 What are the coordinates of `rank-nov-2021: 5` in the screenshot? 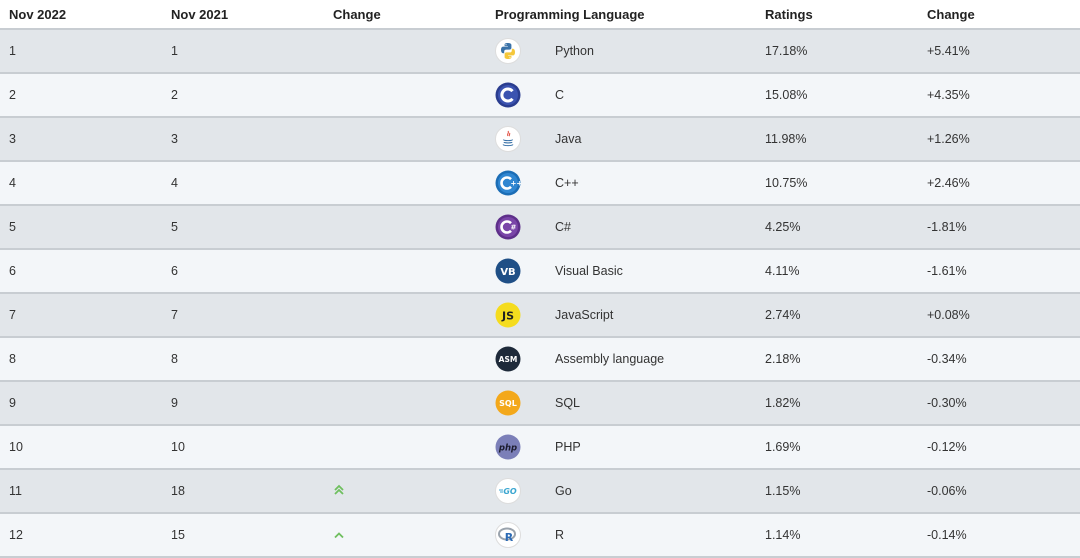 It's located at (243, 227).